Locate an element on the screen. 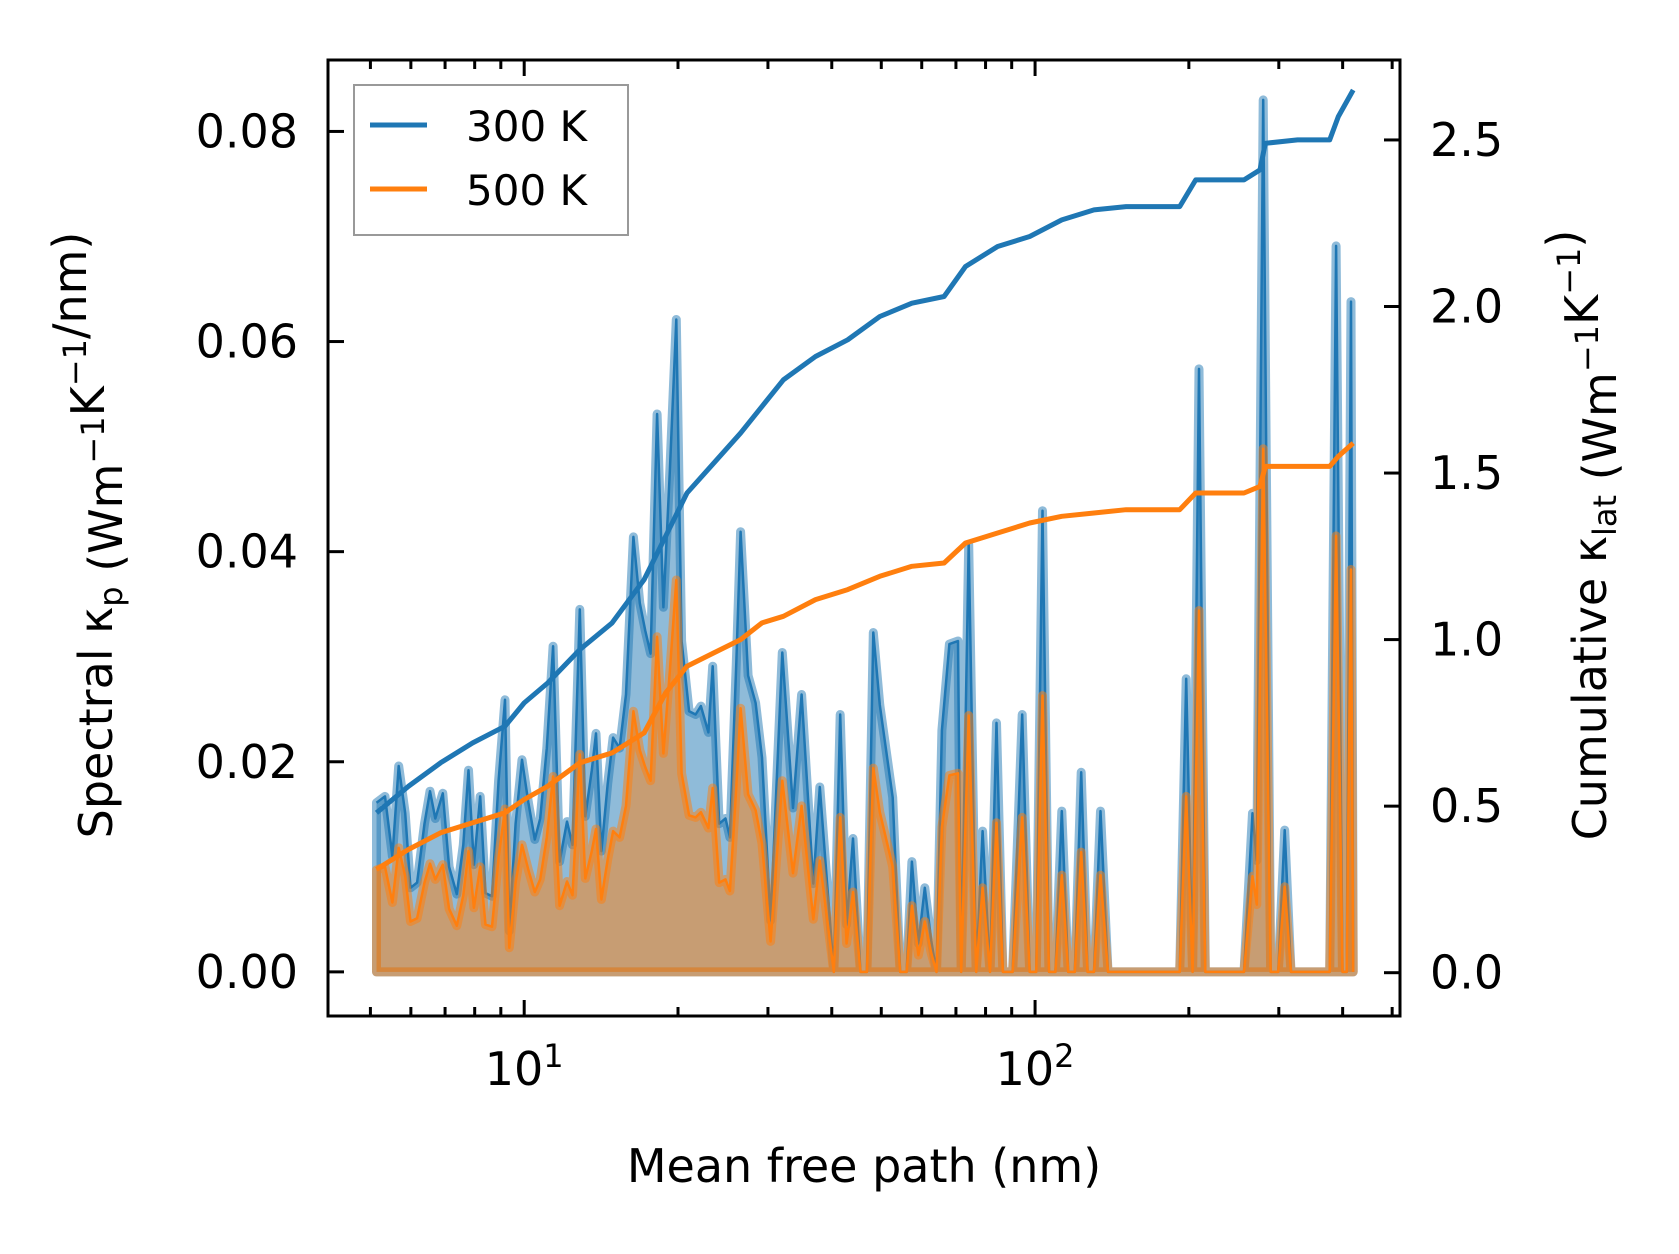  y-axis-label-left: Spectral κp (Wm−1K−1/nm) is located at coordinates (88, 535).